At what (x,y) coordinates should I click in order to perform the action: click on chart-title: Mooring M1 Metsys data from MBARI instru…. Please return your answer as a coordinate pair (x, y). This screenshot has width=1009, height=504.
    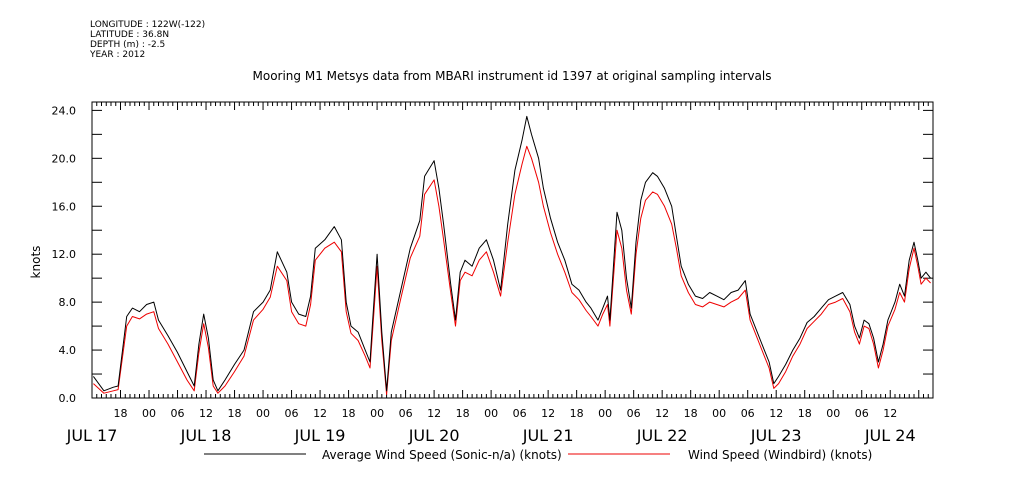
    Looking at the image, I should click on (512, 76).